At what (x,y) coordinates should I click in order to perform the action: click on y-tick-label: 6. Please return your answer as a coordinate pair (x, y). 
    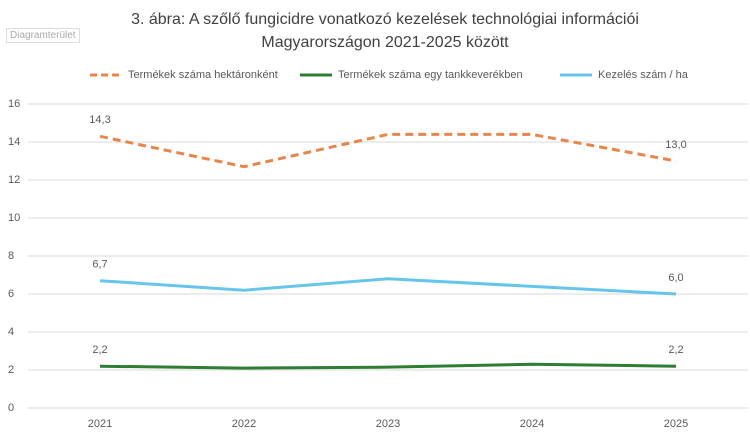
    Looking at the image, I should click on (11, 294).